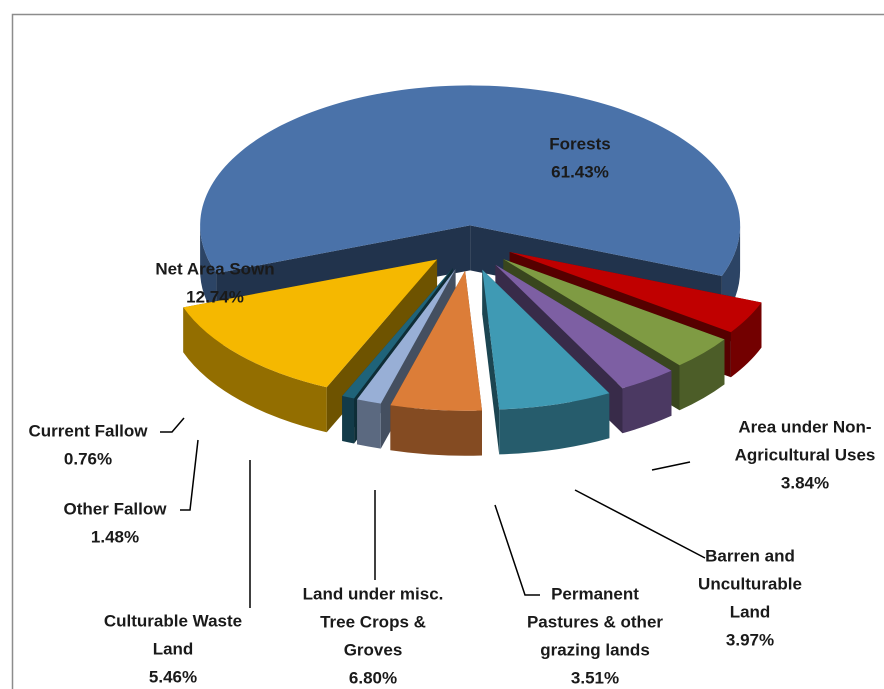 The image size is (884, 689). Describe the element at coordinates (750, 555) in the screenshot. I see `slice-label: Barren and` at that location.